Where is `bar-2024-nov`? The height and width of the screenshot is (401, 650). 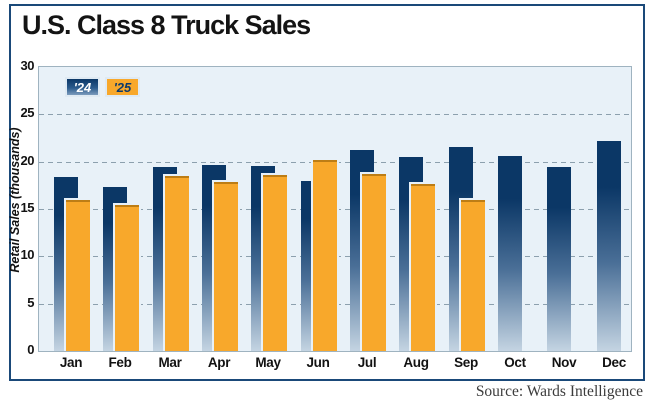 bar-2024-nov is located at coordinates (559, 259).